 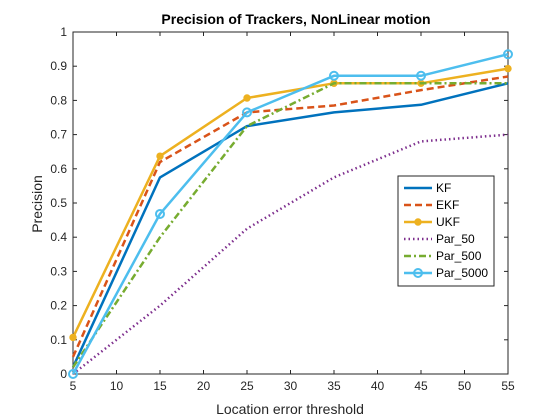 What do you see at coordinates (295, 19) in the screenshot?
I see `chart-title: Precision of Trackers, NonLinear motion` at bounding box center [295, 19].